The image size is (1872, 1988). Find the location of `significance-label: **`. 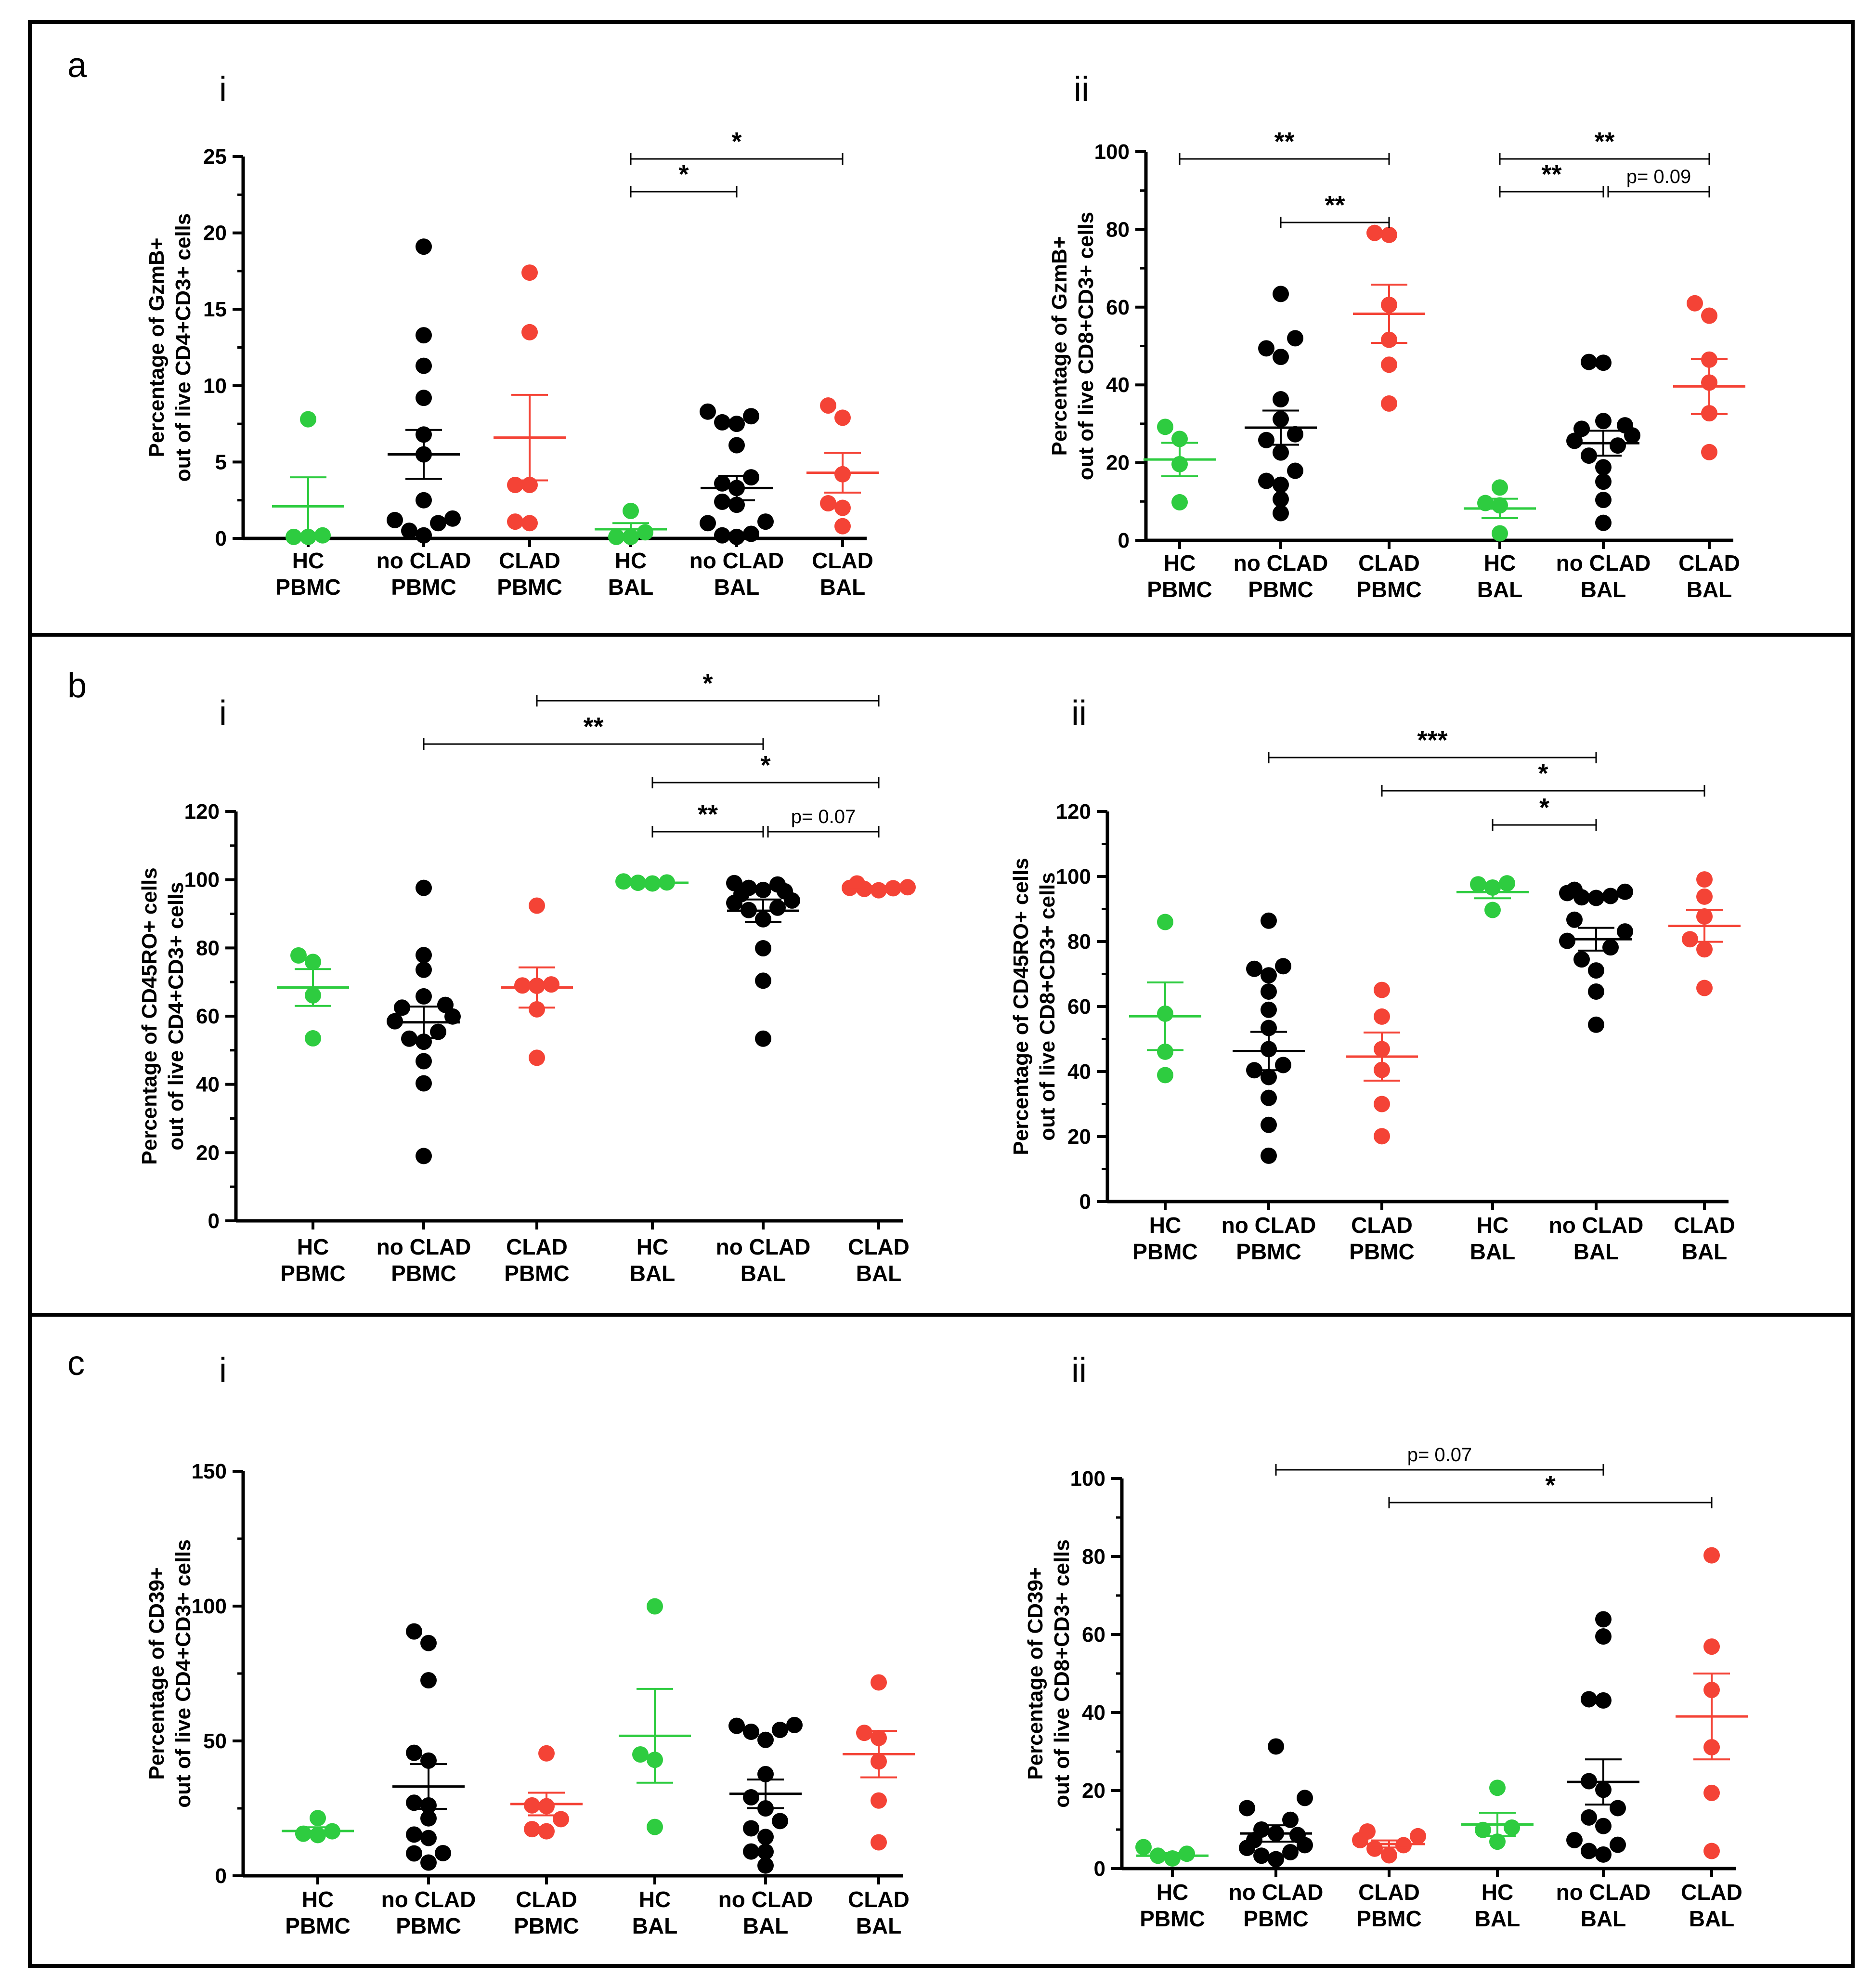

significance-label: ** is located at coordinates (593, 726).